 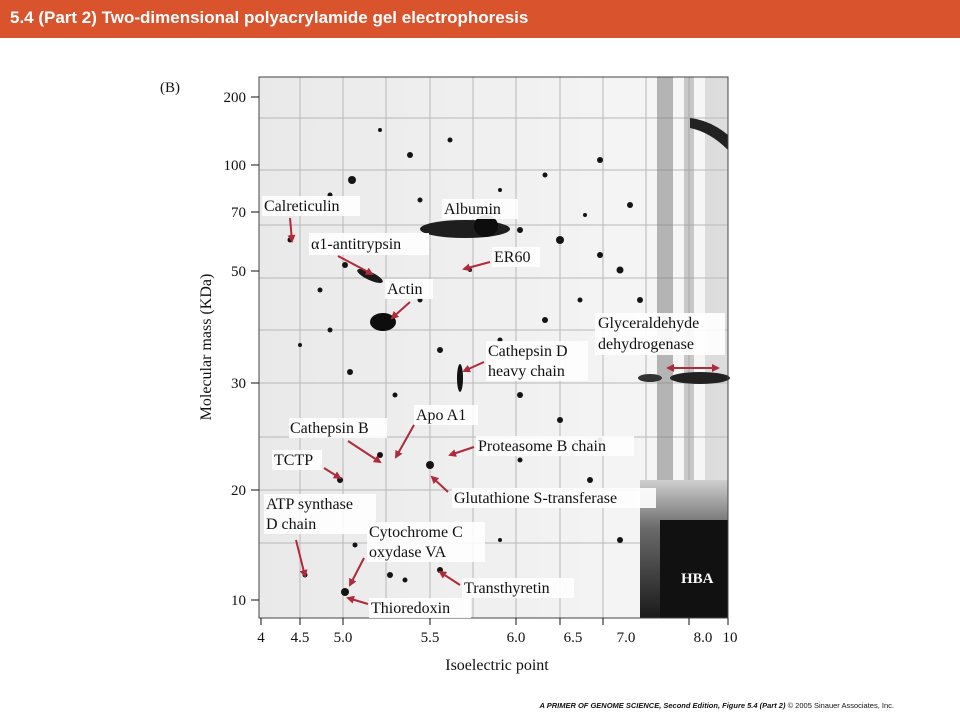 I want to click on label-cathepsin-d-line1: Cathepsin D, so click(x=528, y=351).